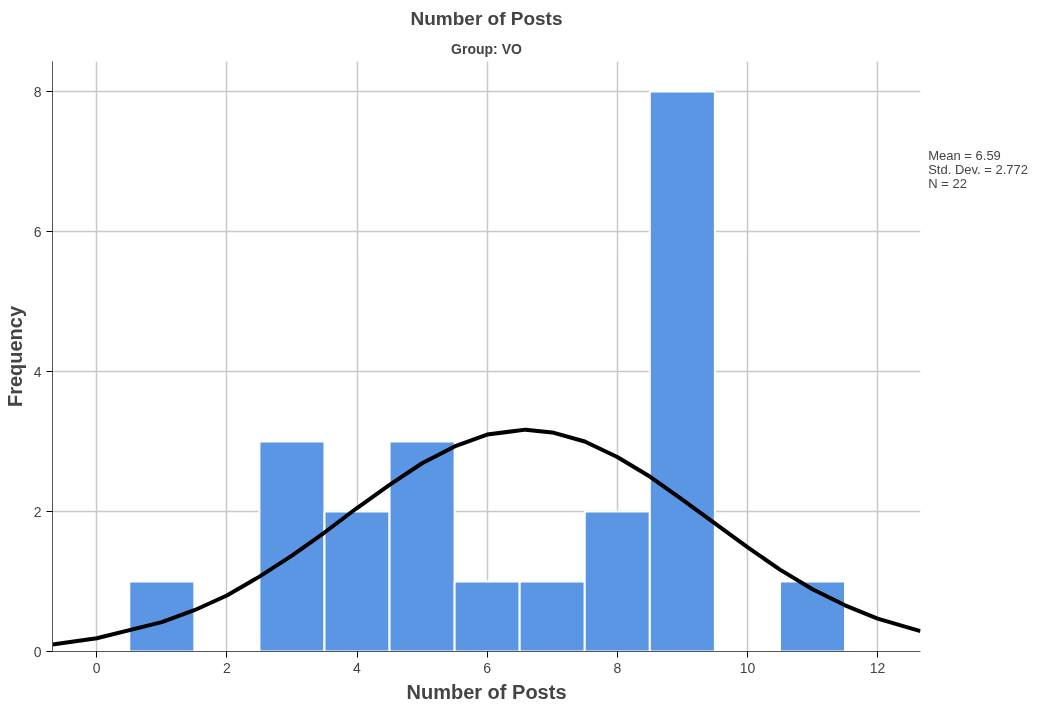  What do you see at coordinates (37, 91) in the screenshot?
I see `y-tick-label: 8` at bounding box center [37, 91].